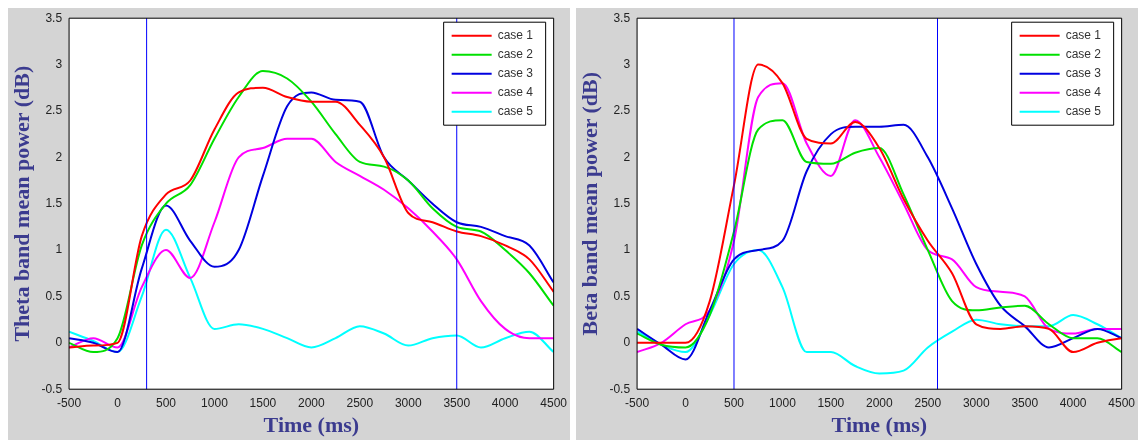  I want to click on y-axis-title: Theta band mean power (dB), so click(21, 203).